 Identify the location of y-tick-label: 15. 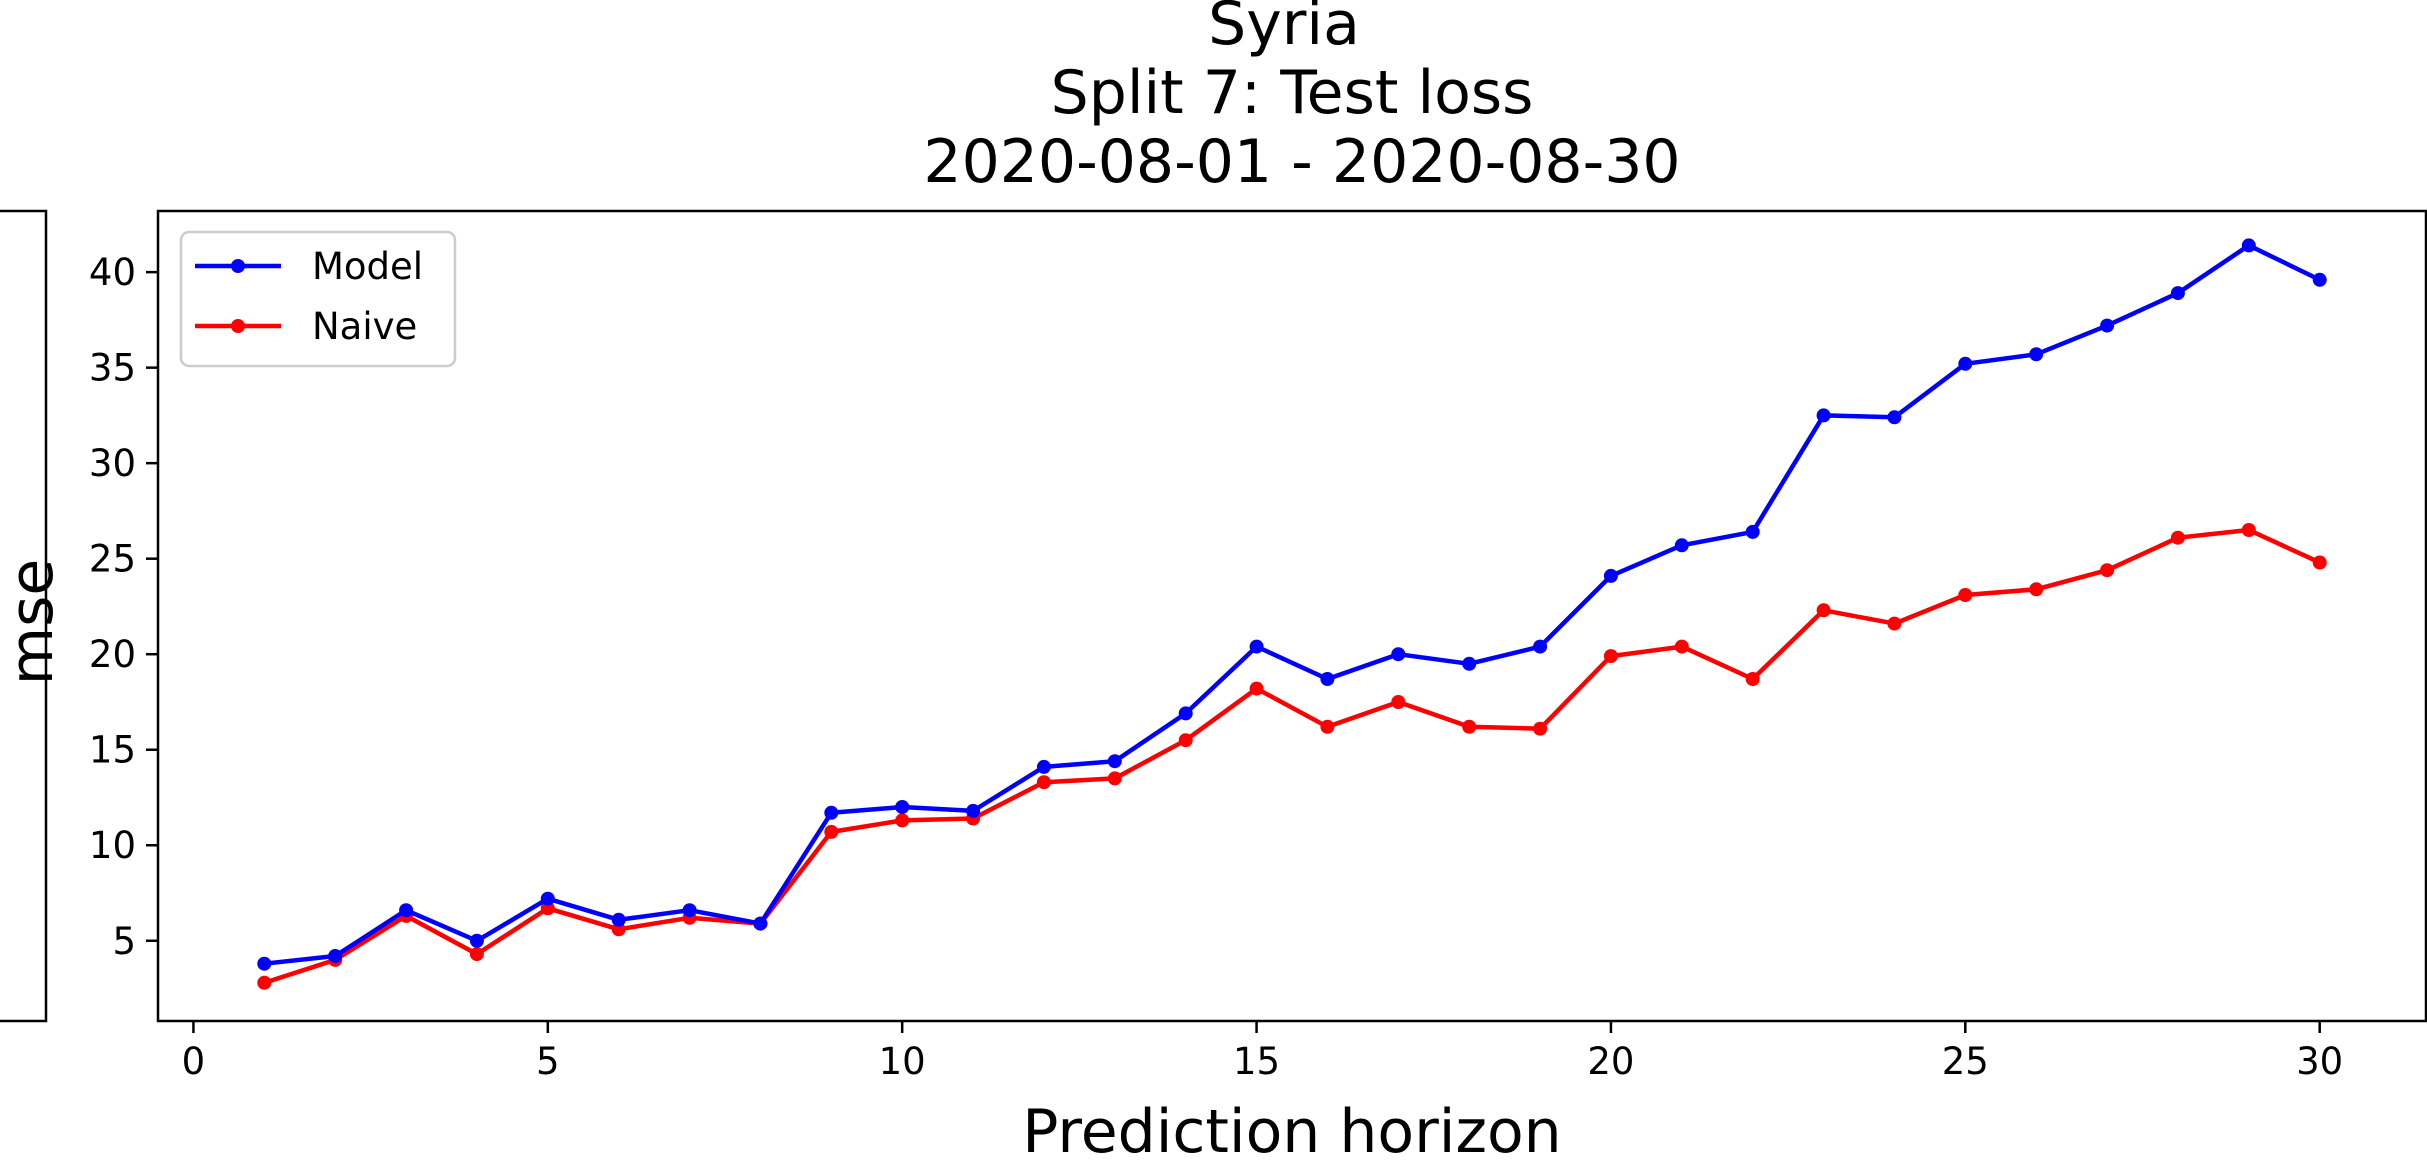
(112, 750).